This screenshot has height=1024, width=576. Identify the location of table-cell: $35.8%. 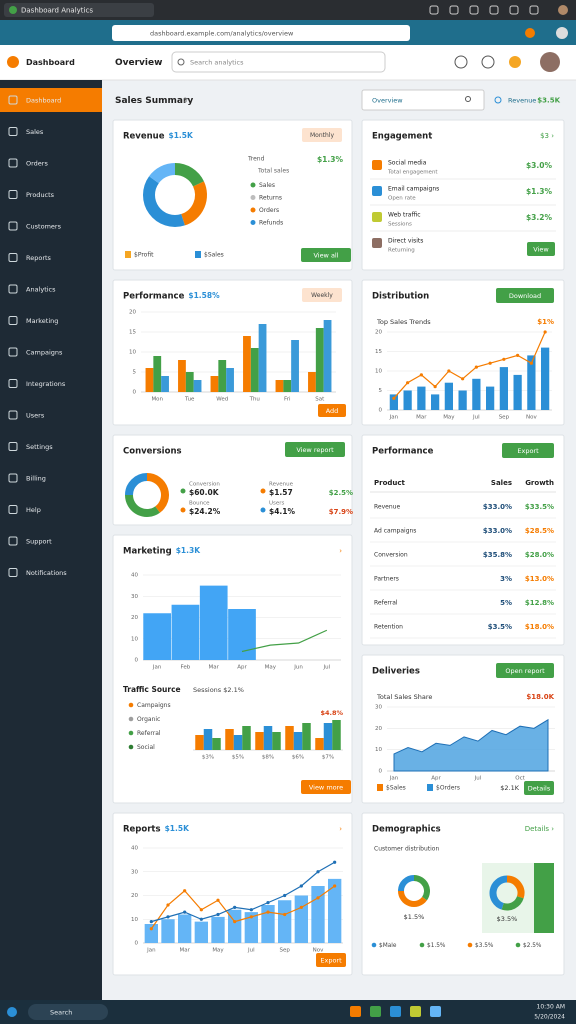
(497, 555).